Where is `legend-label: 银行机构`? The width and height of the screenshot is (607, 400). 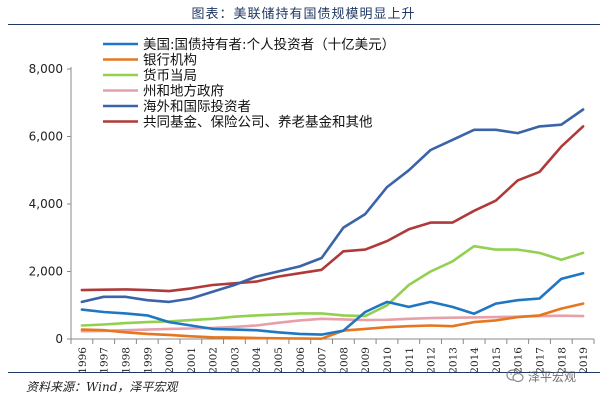 legend-label: 银行机构 is located at coordinates (170, 61).